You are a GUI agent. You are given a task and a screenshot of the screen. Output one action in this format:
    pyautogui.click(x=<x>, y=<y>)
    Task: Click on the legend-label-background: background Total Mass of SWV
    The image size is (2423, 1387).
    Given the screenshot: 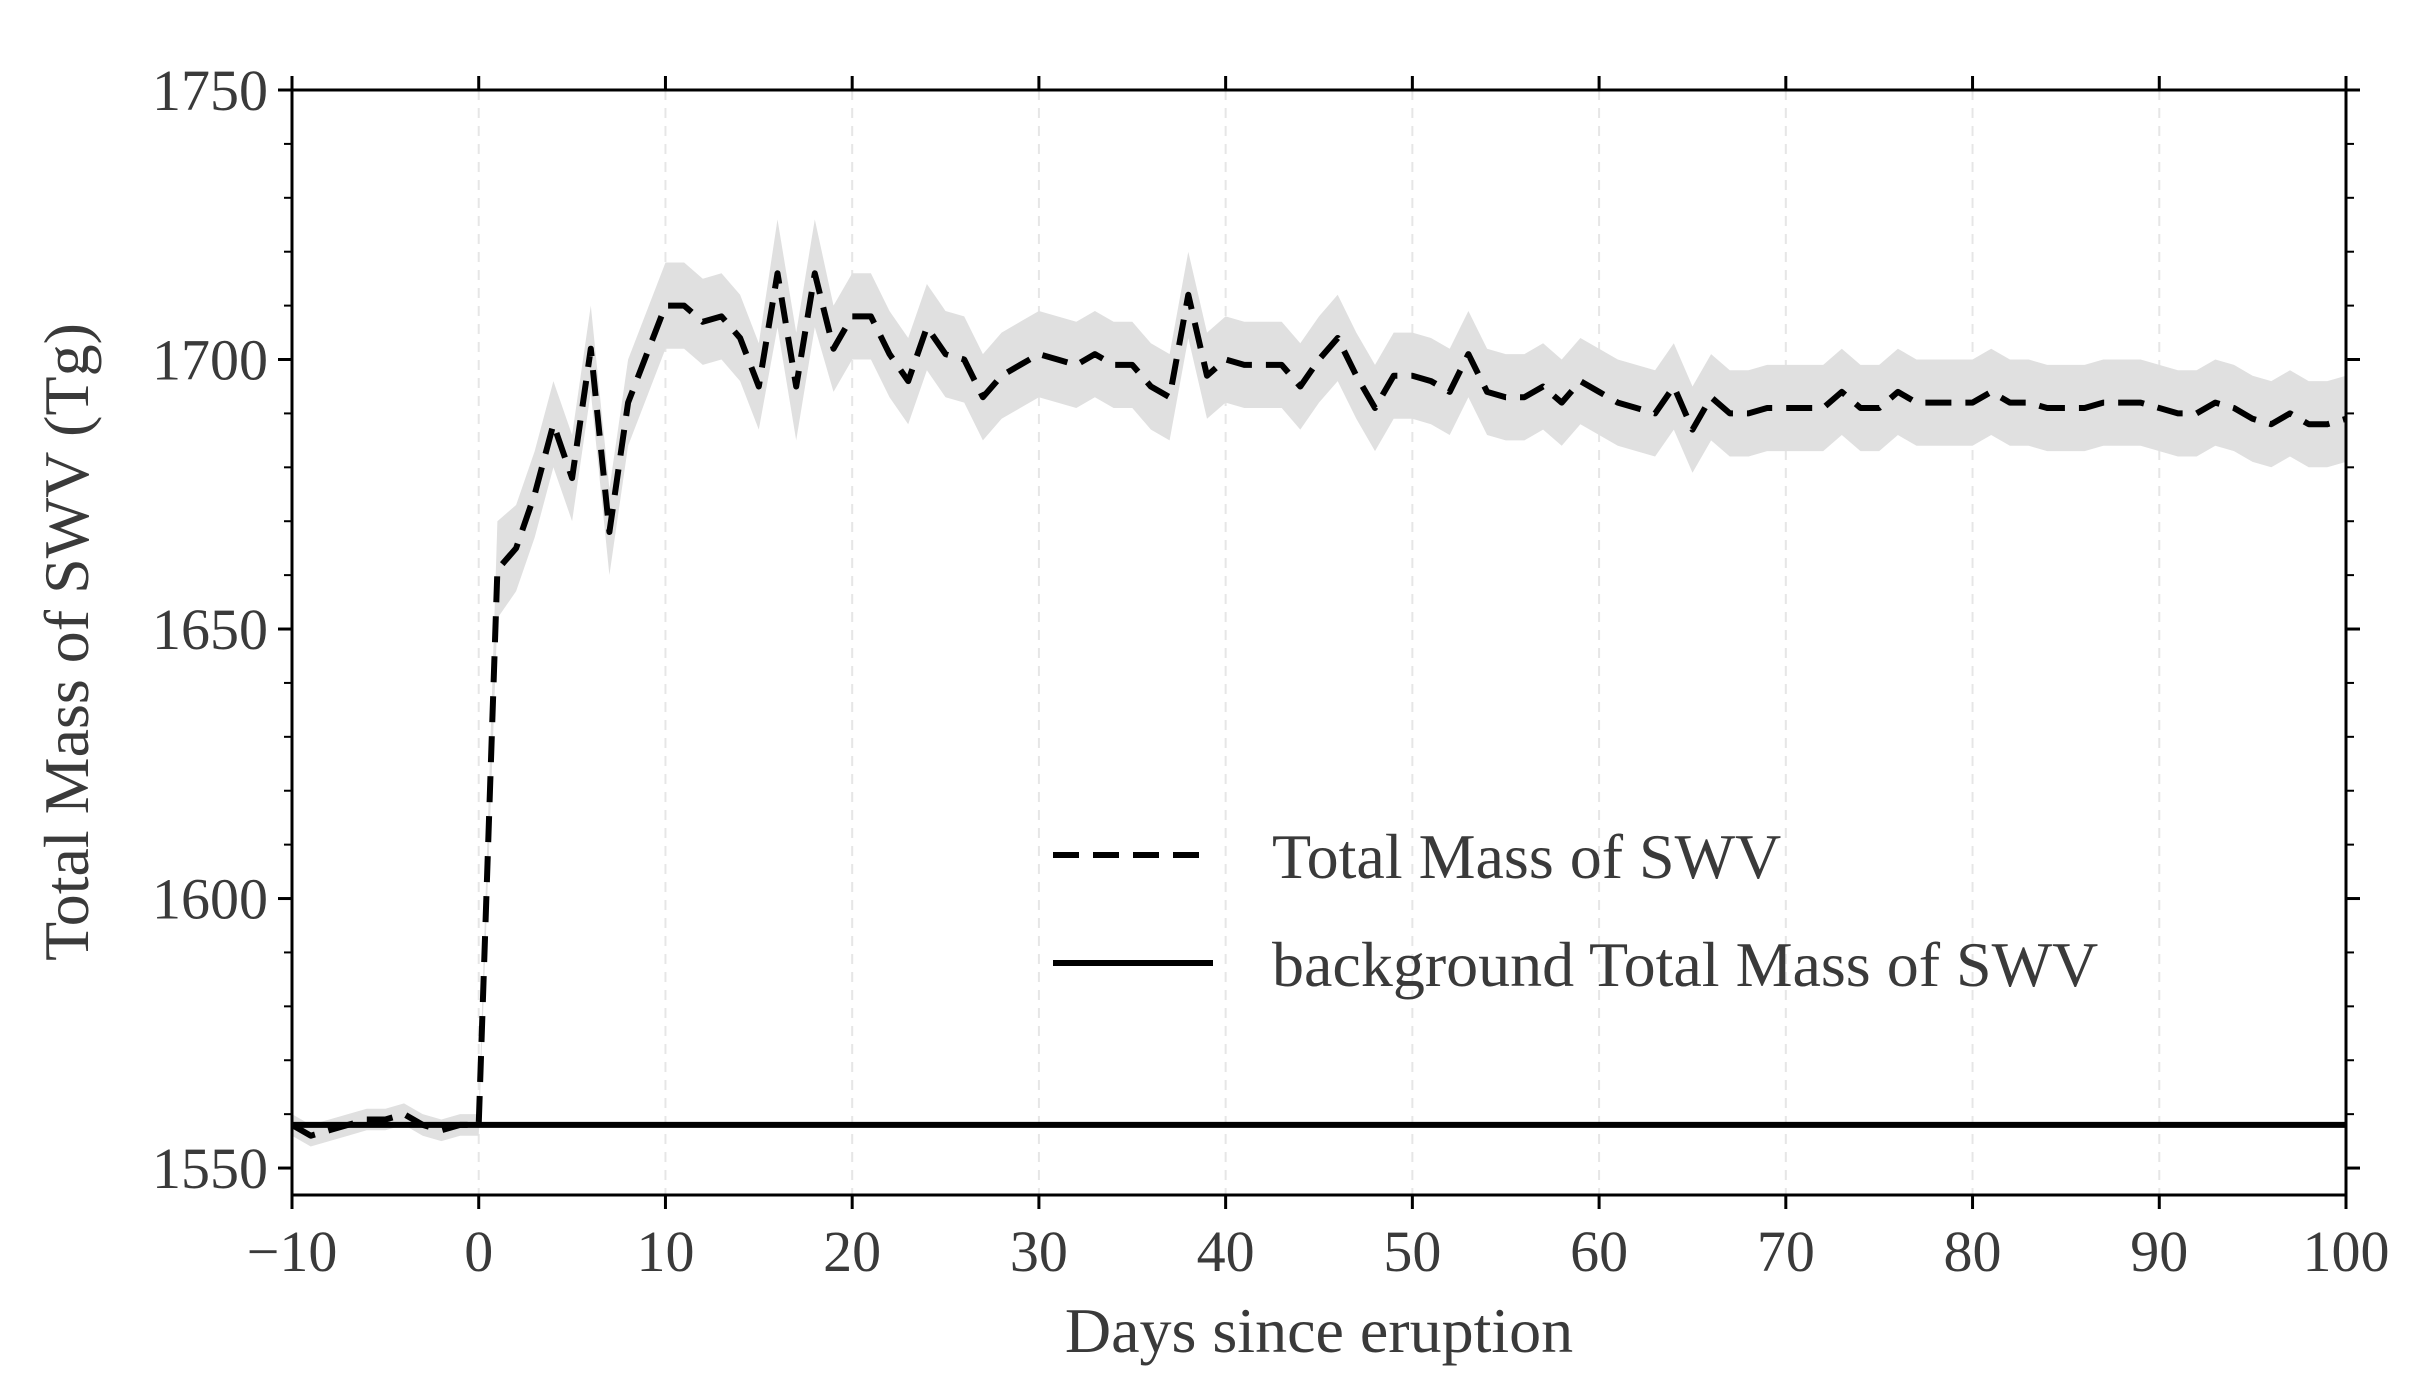 What is the action you would take?
    pyautogui.click(x=1685, y=964)
    